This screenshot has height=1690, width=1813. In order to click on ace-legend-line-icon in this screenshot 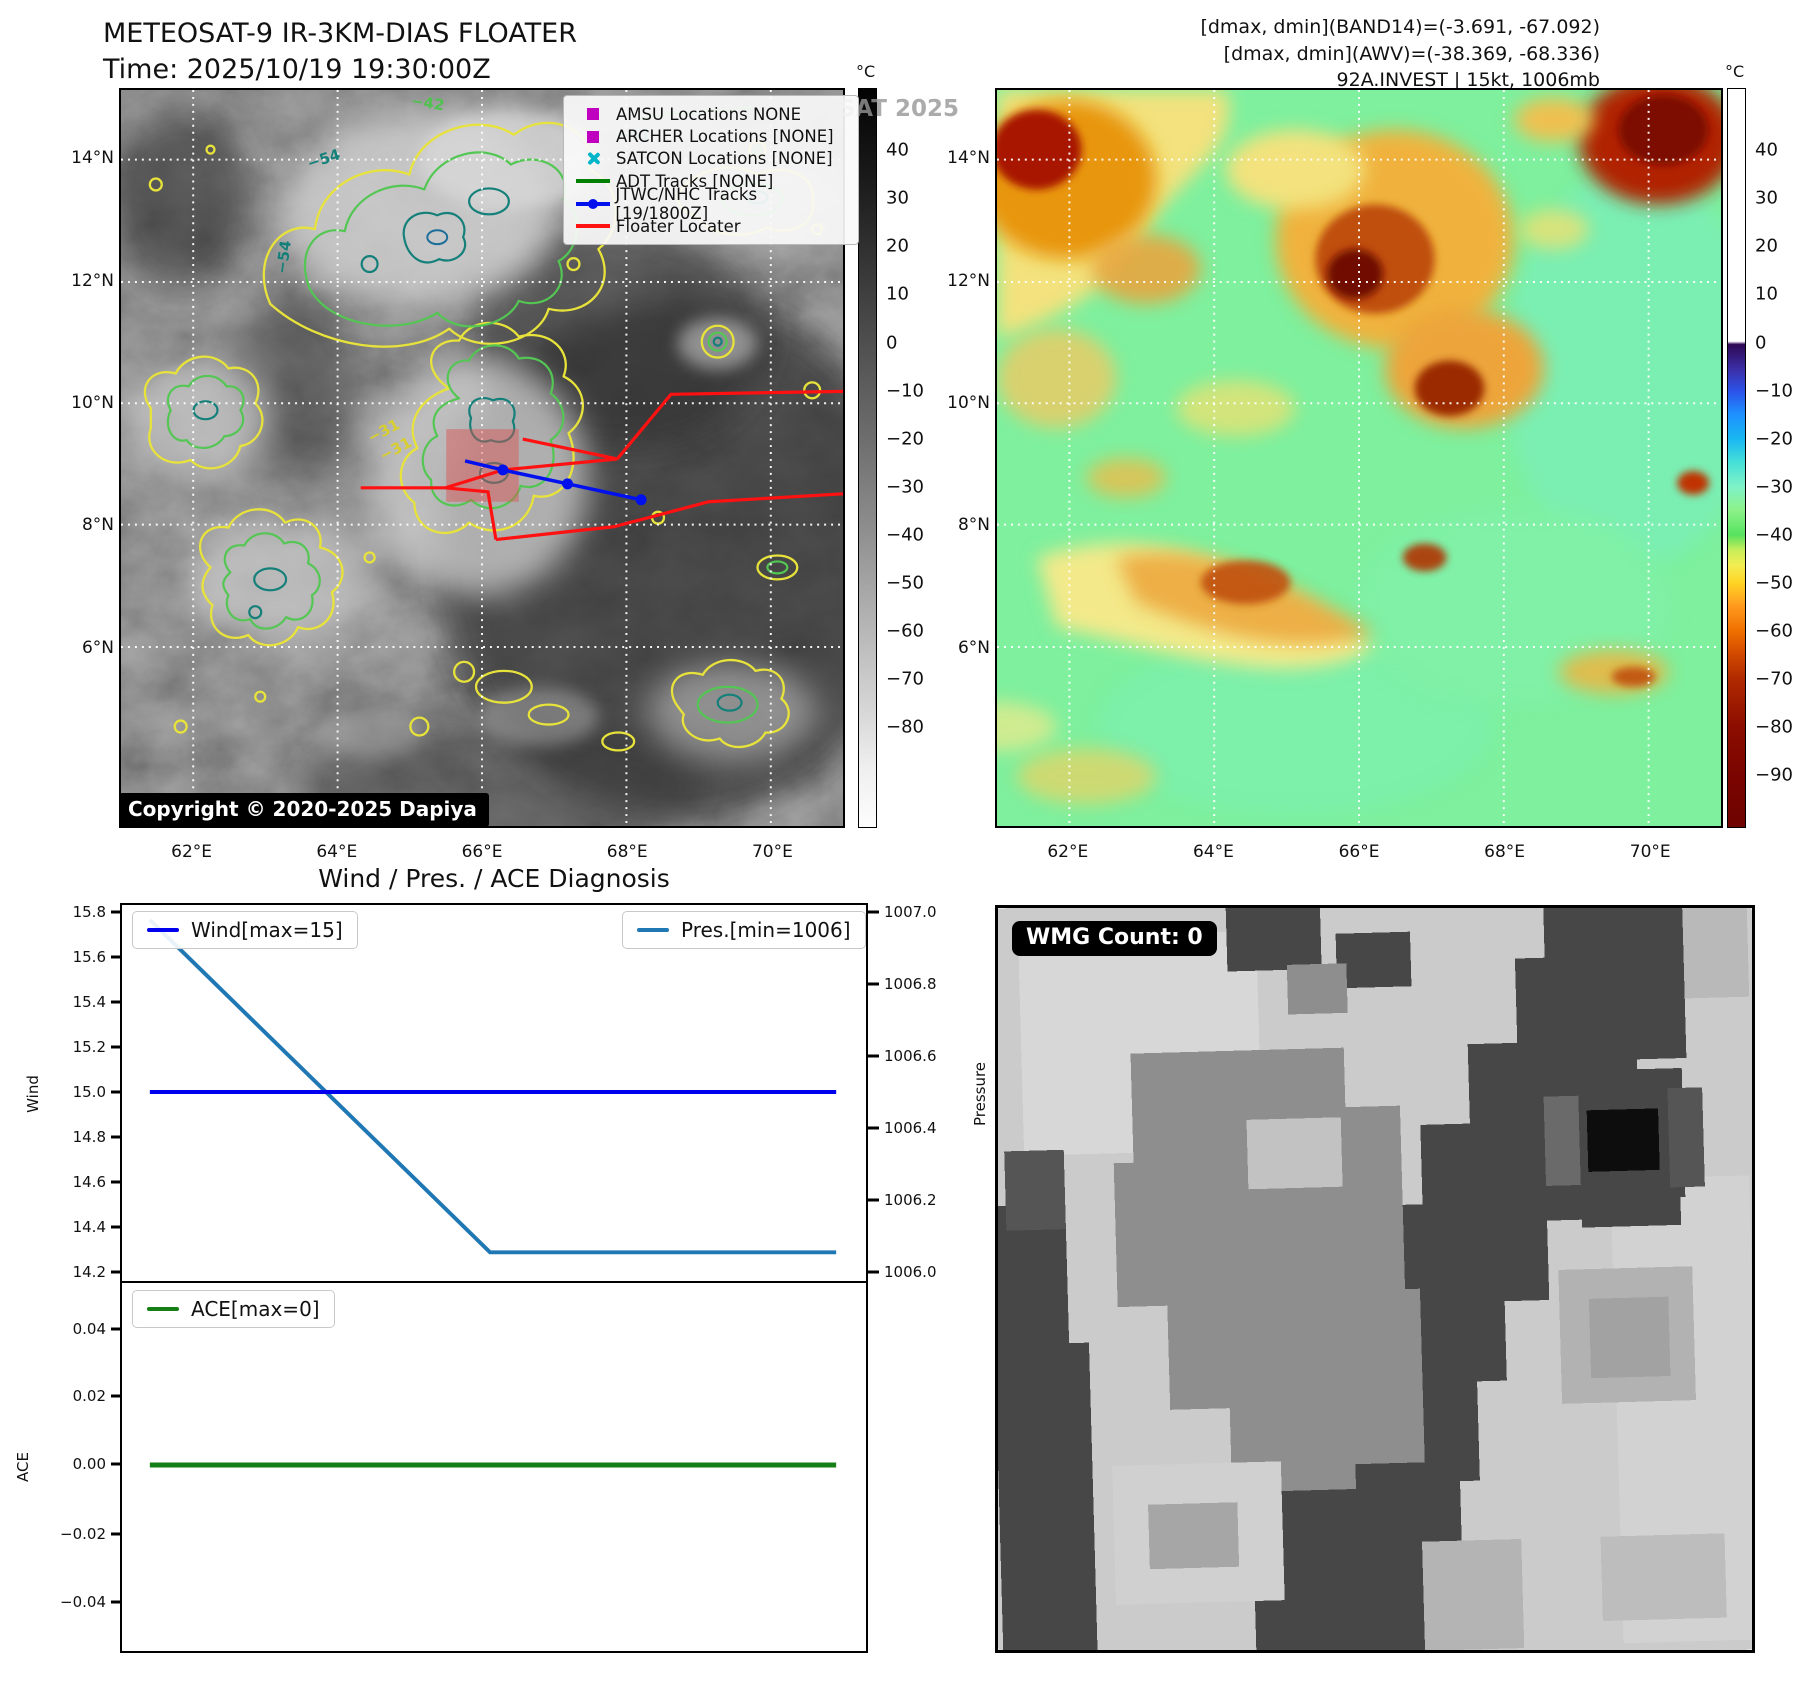, I will do `click(163, 1309)`.